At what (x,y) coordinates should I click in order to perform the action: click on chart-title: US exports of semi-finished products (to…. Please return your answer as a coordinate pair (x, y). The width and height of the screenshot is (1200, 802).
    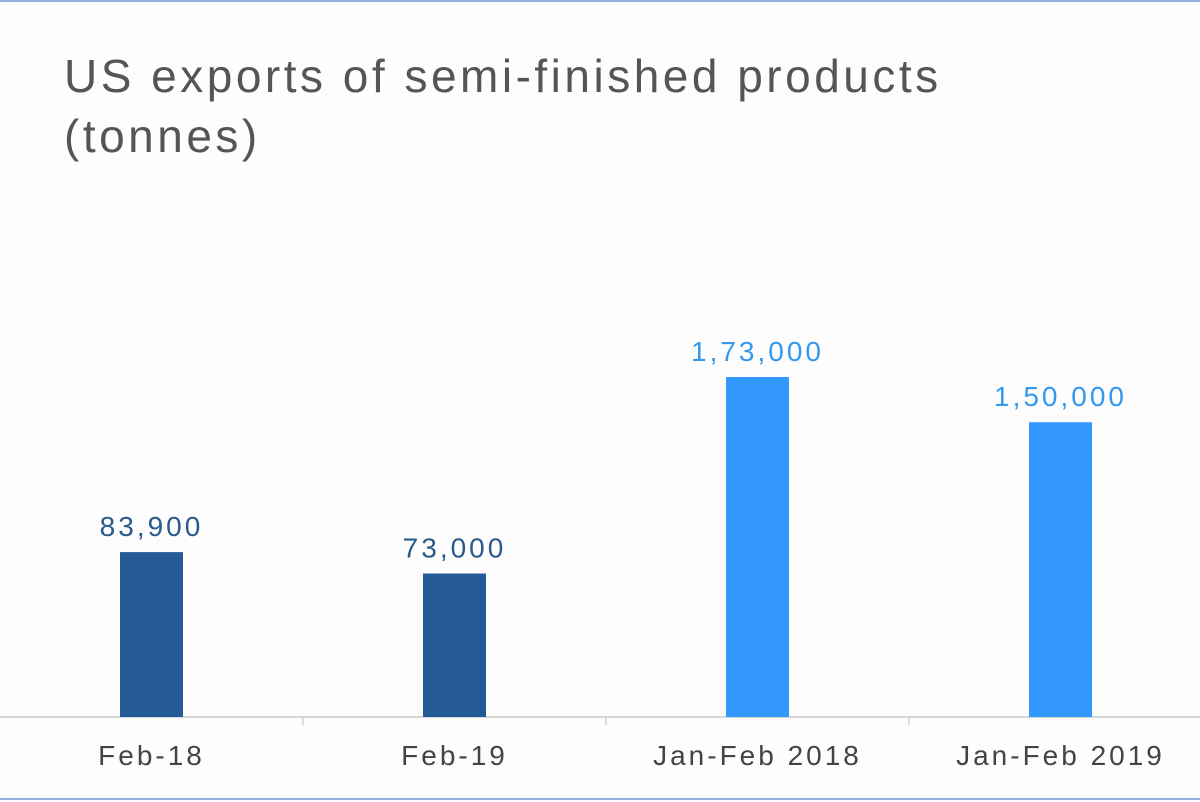
    Looking at the image, I should click on (503, 106).